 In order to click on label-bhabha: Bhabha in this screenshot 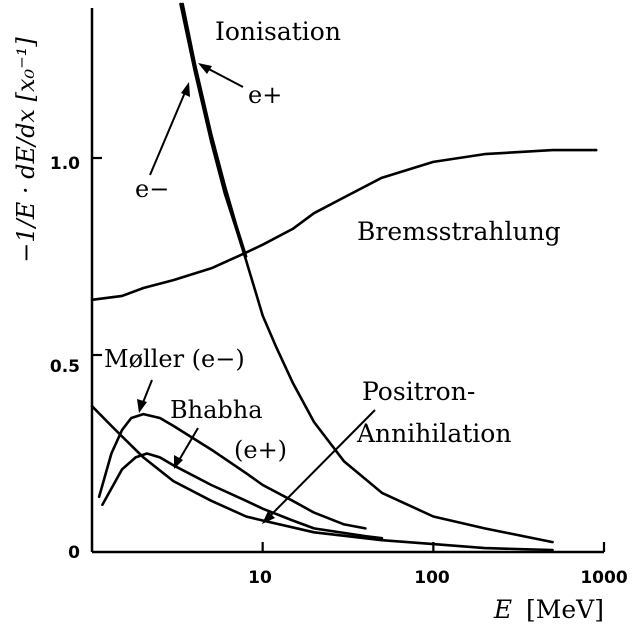, I will do `click(216, 410)`.